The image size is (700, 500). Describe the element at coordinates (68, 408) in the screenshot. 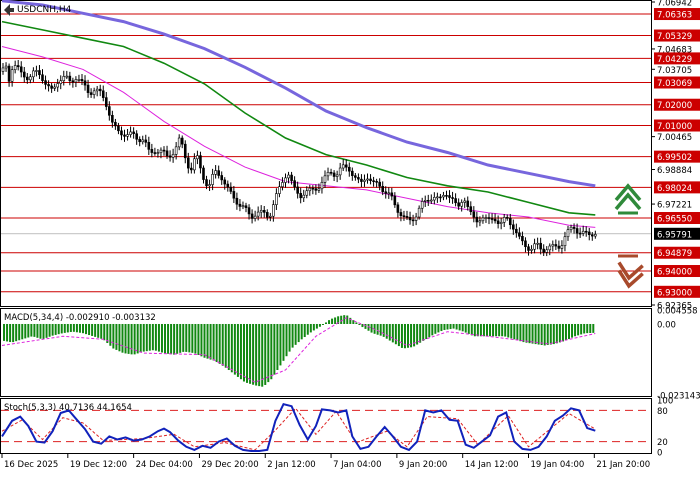

I see `stoch-title: Stoch(5,3,3) 40.7136 44.1654` at that location.